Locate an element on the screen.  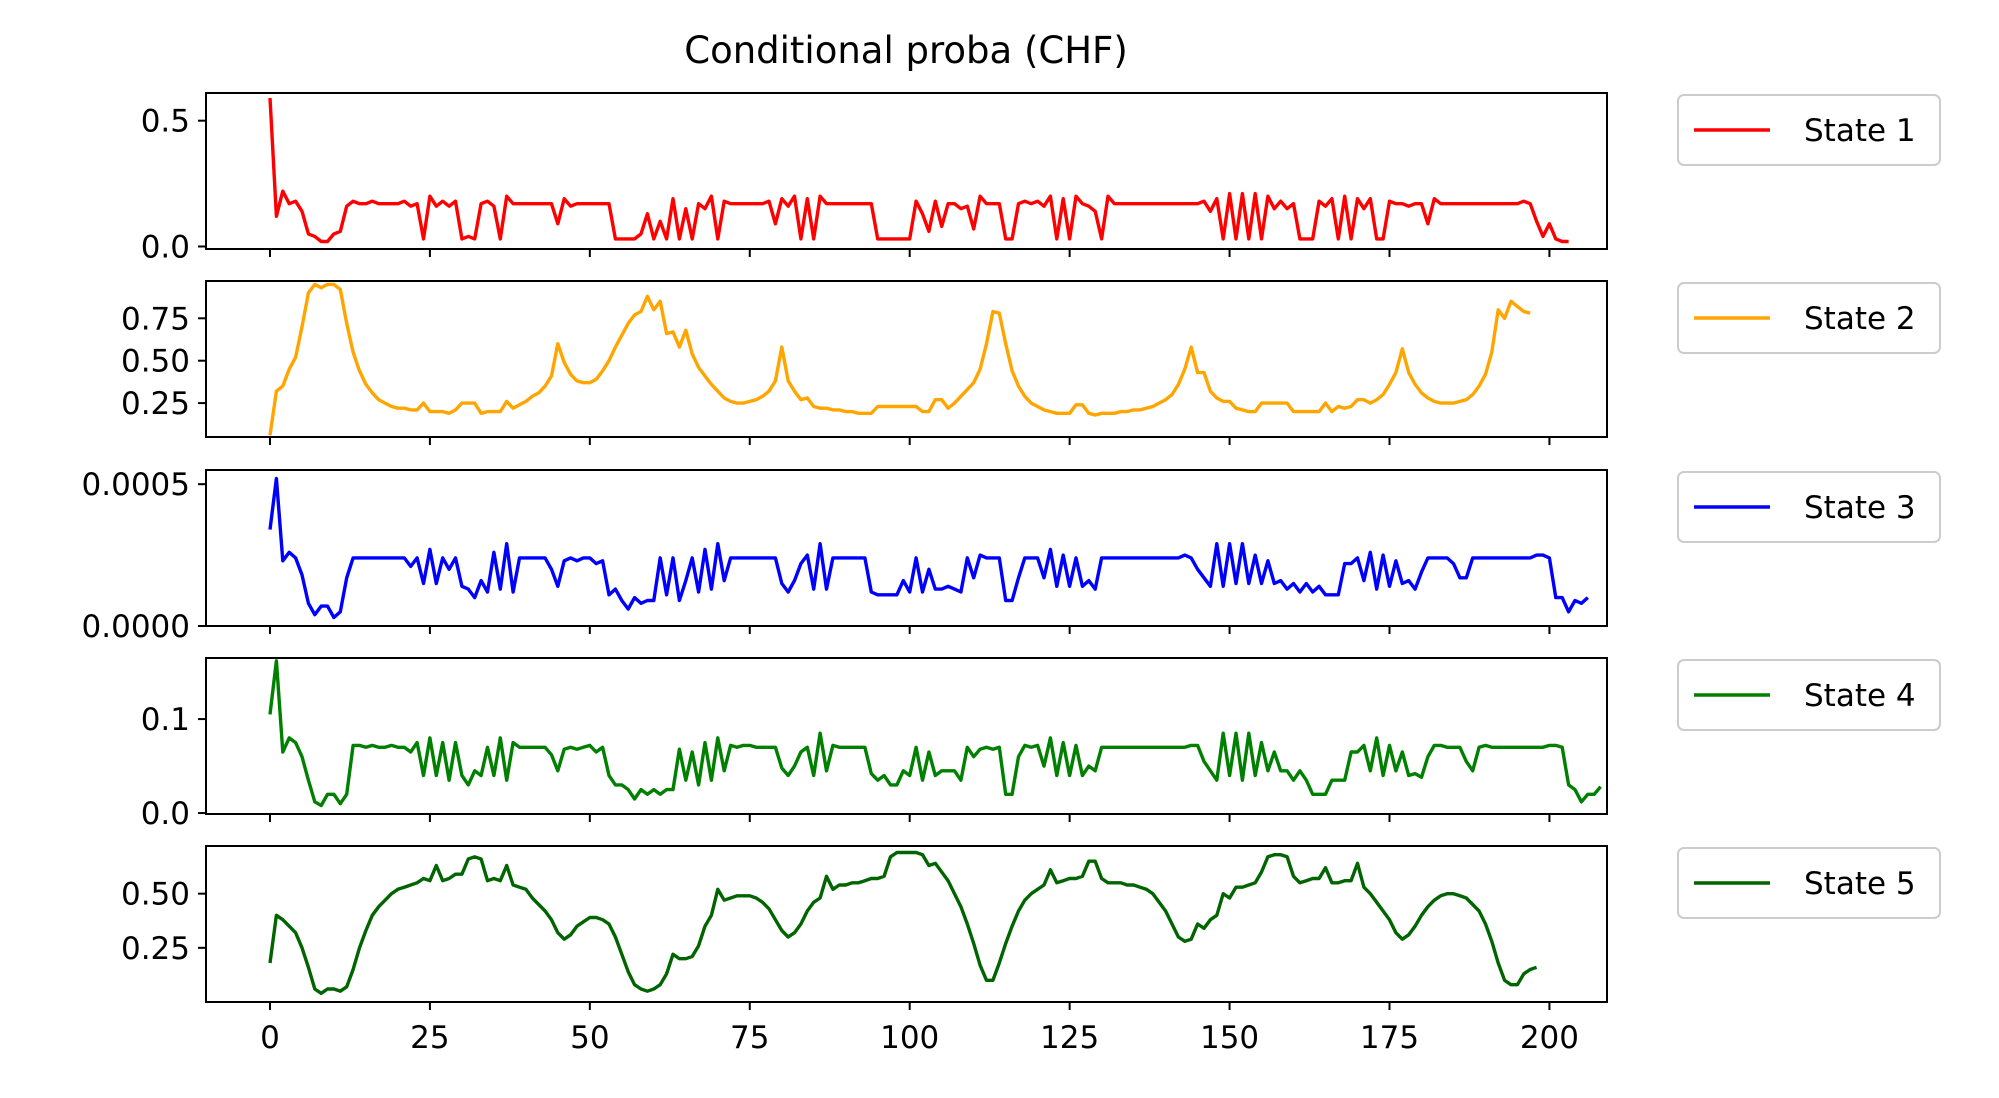
subplot-4: 0.0 0.1 is located at coordinates (874, 744).